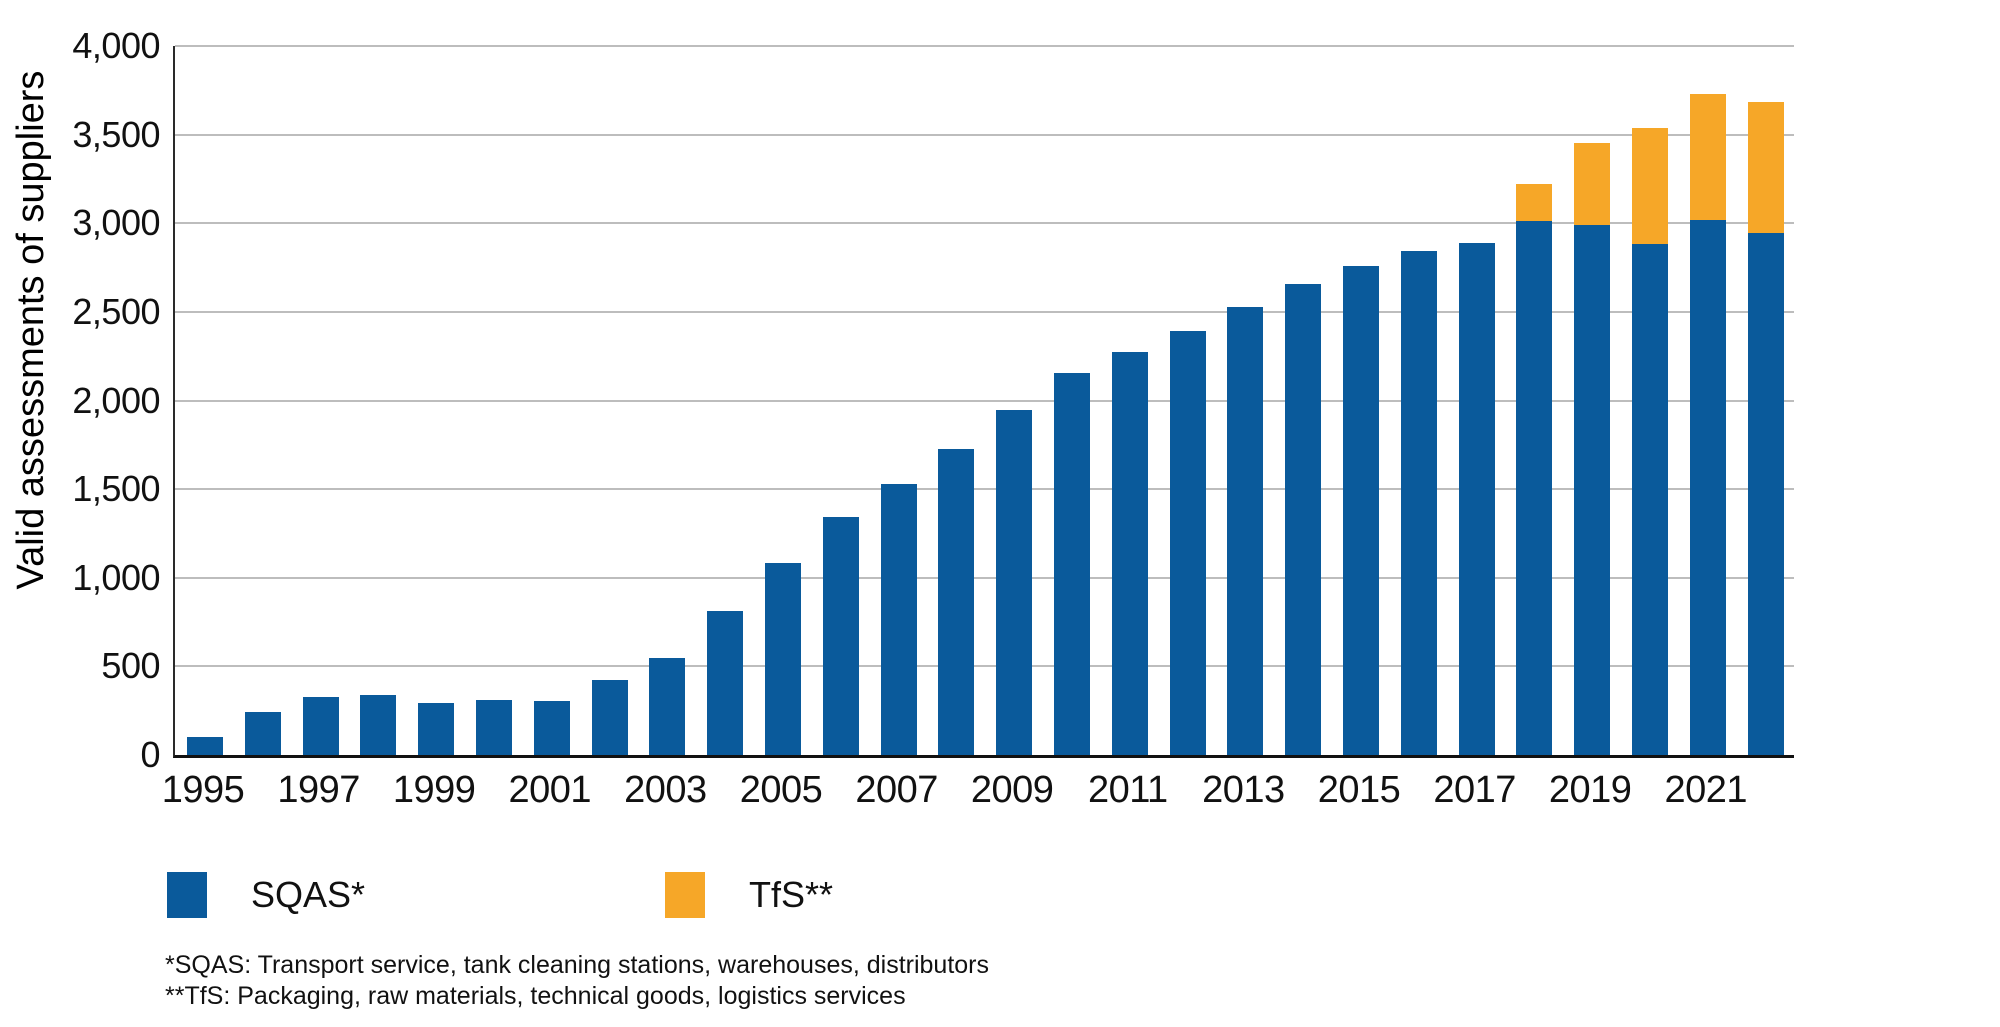 The width and height of the screenshot is (2000, 1027). I want to click on y-tick-label: 3,000, so click(116, 223).